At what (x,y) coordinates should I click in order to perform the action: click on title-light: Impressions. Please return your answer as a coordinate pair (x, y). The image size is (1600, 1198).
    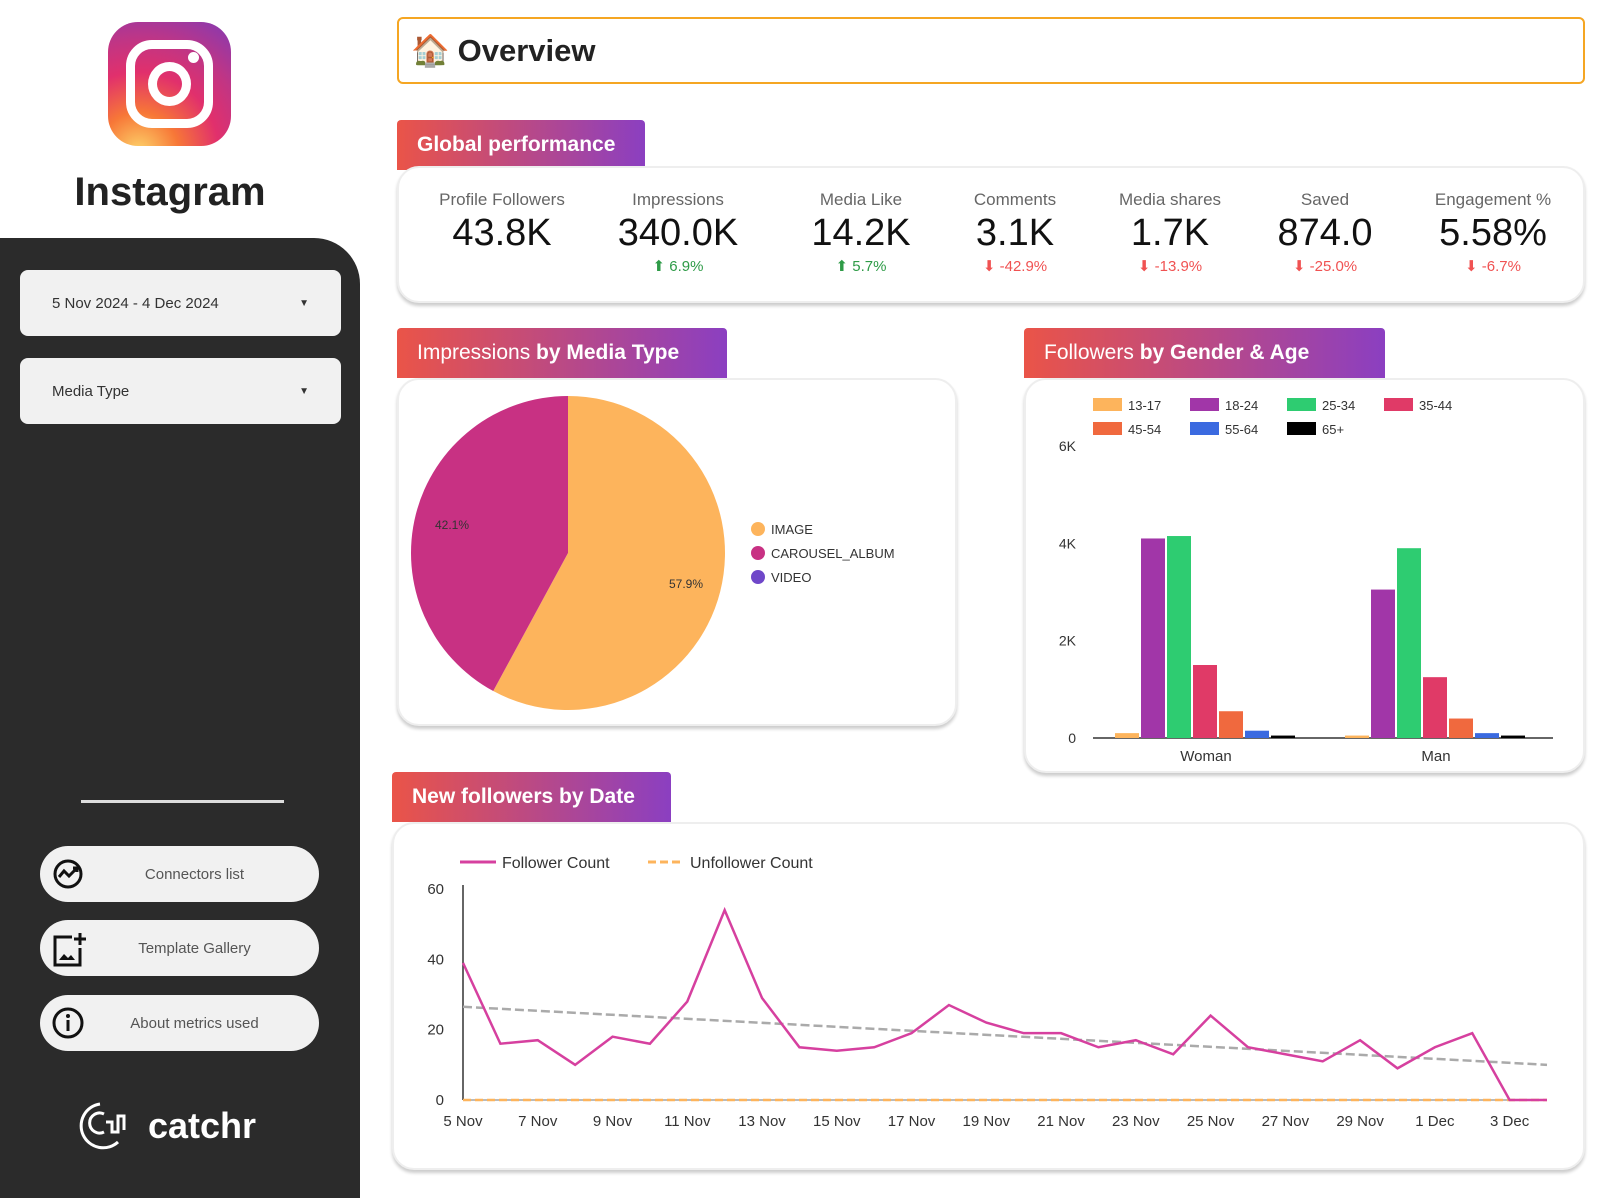
    Looking at the image, I should click on (474, 352).